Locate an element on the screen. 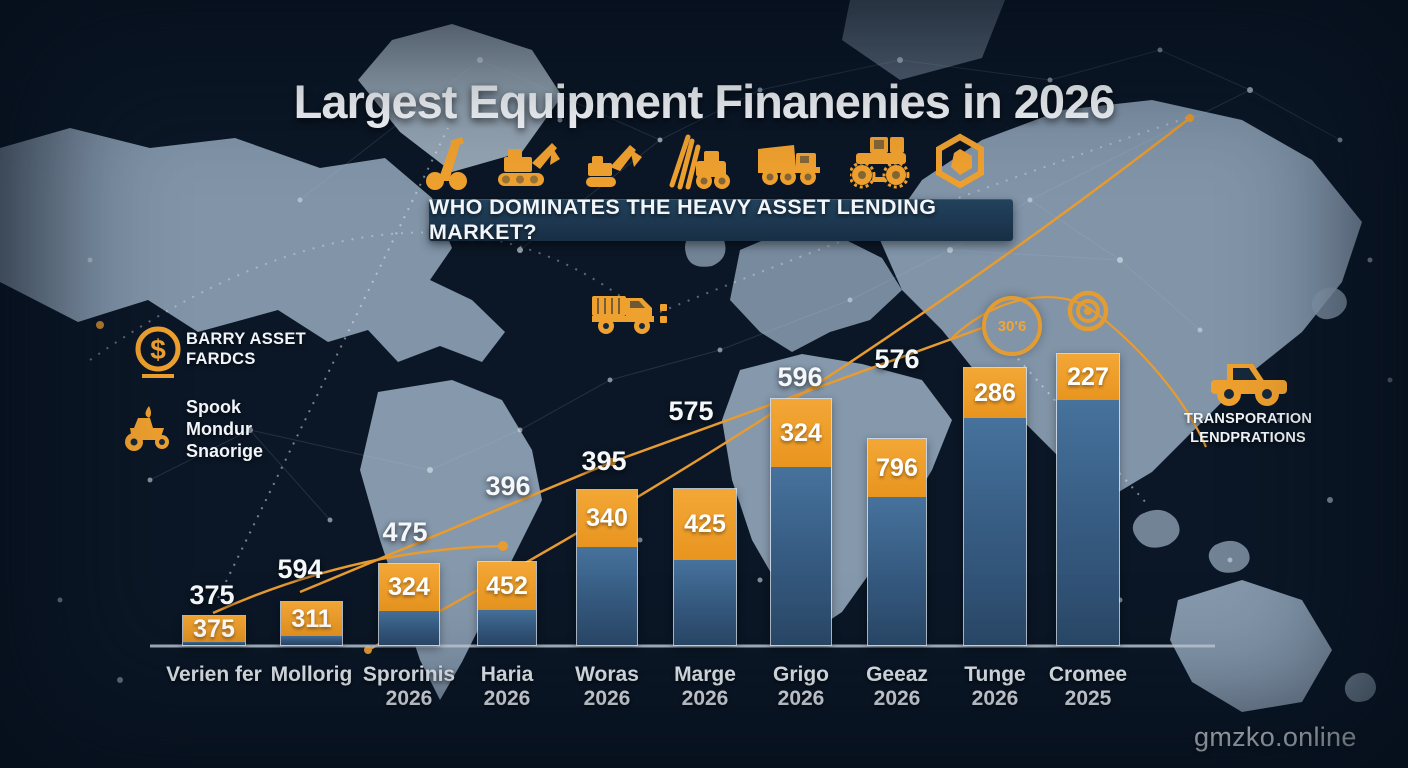 The width and height of the screenshot is (1408, 768). bar-segment-value: 452 is located at coordinates (507, 585).